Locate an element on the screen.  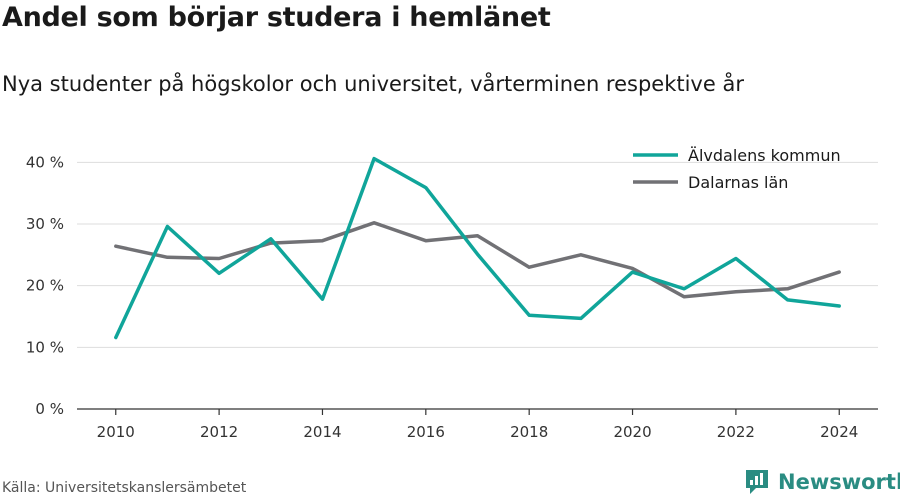
x-tick-label: 2012 is located at coordinates (219, 432).